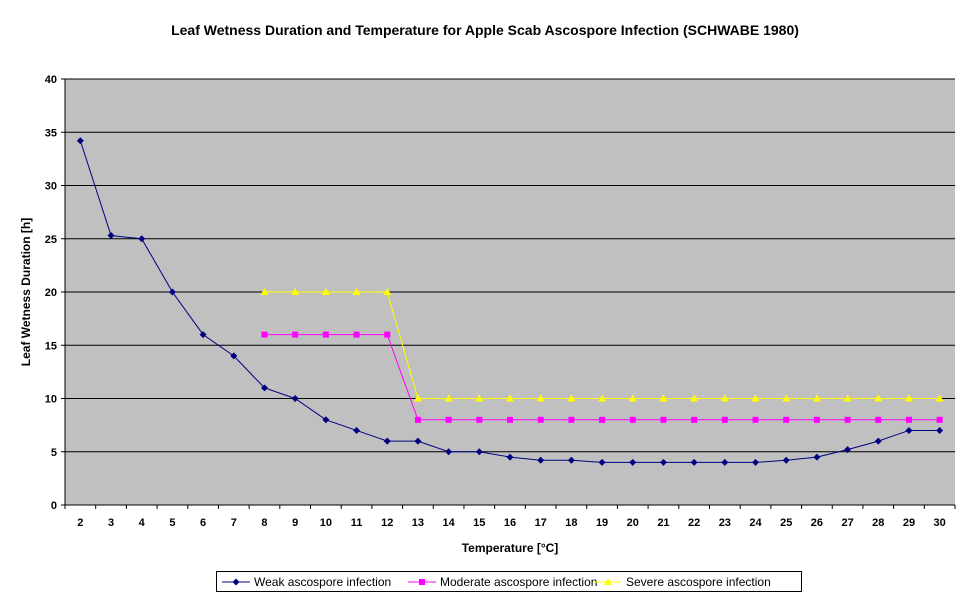 The image size is (970, 603). Describe the element at coordinates (817, 523) in the screenshot. I see `x-tick-label: 26` at that location.